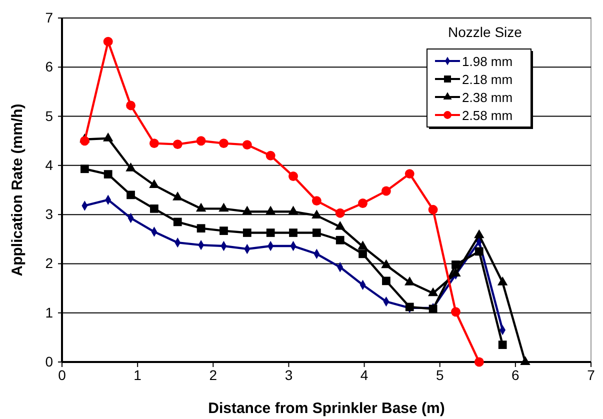 The image size is (603, 419). What do you see at coordinates (288, 374) in the screenshot?
I see `x-tick-label: 3` at bounding box center [288, 374].